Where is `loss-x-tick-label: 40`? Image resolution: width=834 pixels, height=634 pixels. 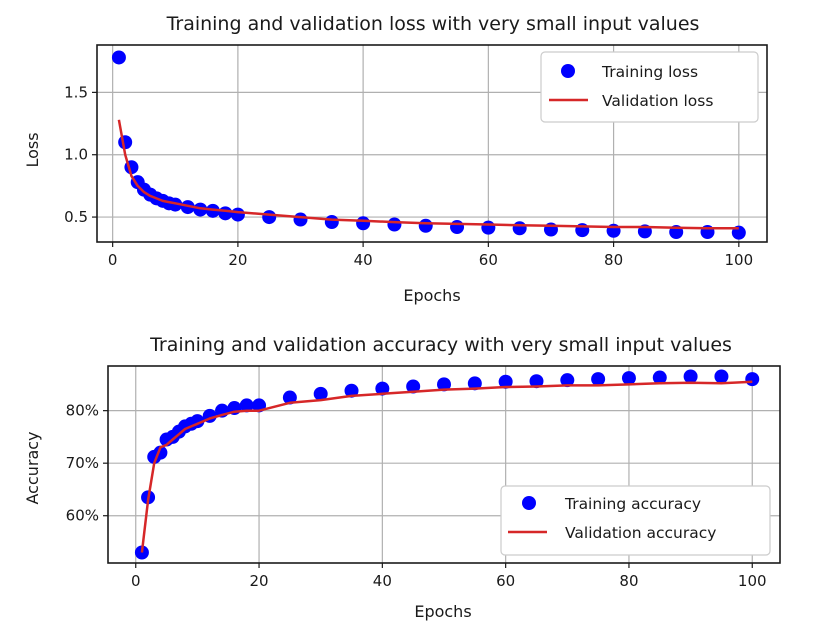
loss-x-tick-label: 40 is located at coordinates (363, 260).